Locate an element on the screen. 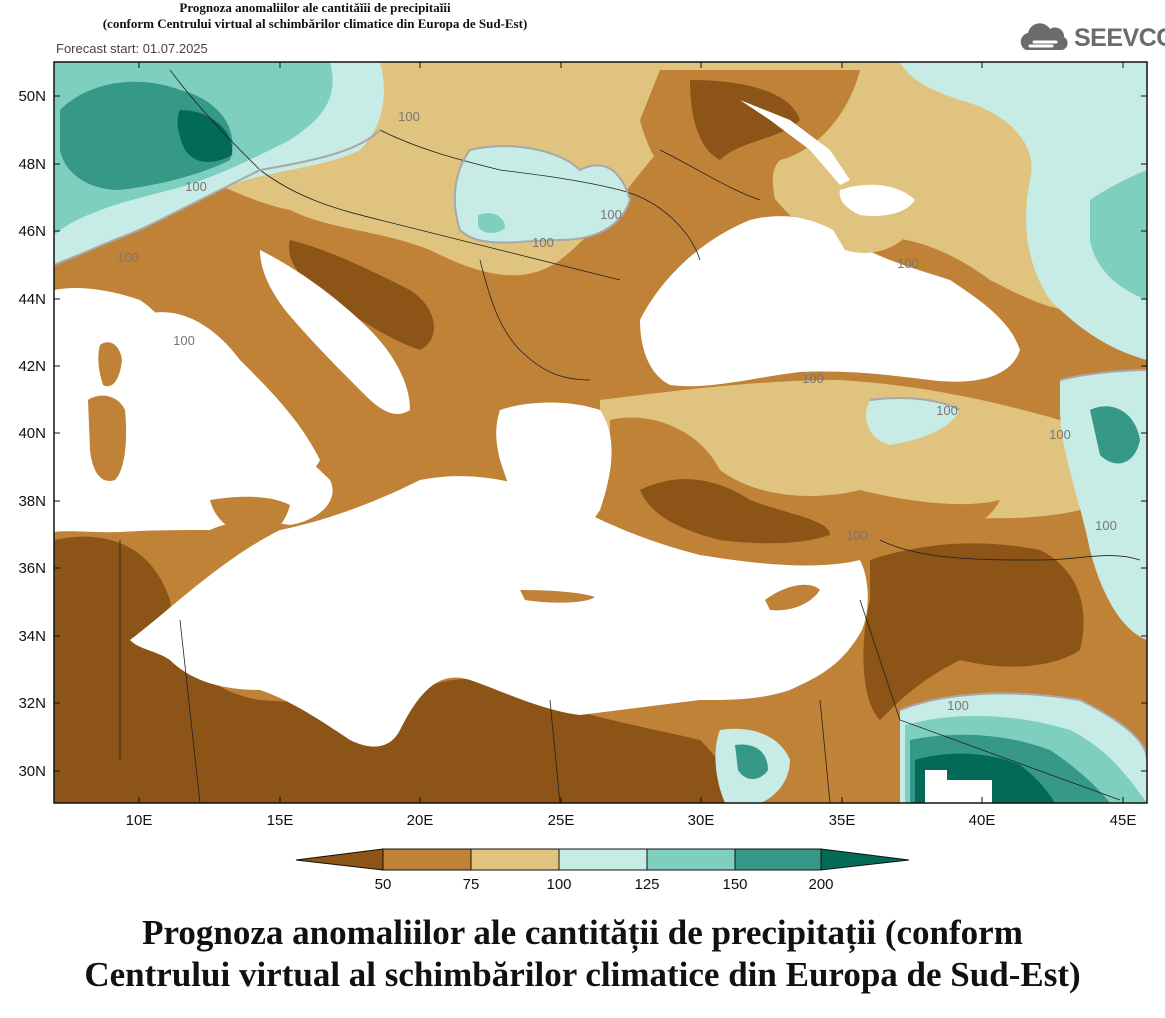 Image resolution: width=1165 pixels, height=1018 pixels. seevccc-logo: SEEVCCC is located at coordinates (1090, 39).